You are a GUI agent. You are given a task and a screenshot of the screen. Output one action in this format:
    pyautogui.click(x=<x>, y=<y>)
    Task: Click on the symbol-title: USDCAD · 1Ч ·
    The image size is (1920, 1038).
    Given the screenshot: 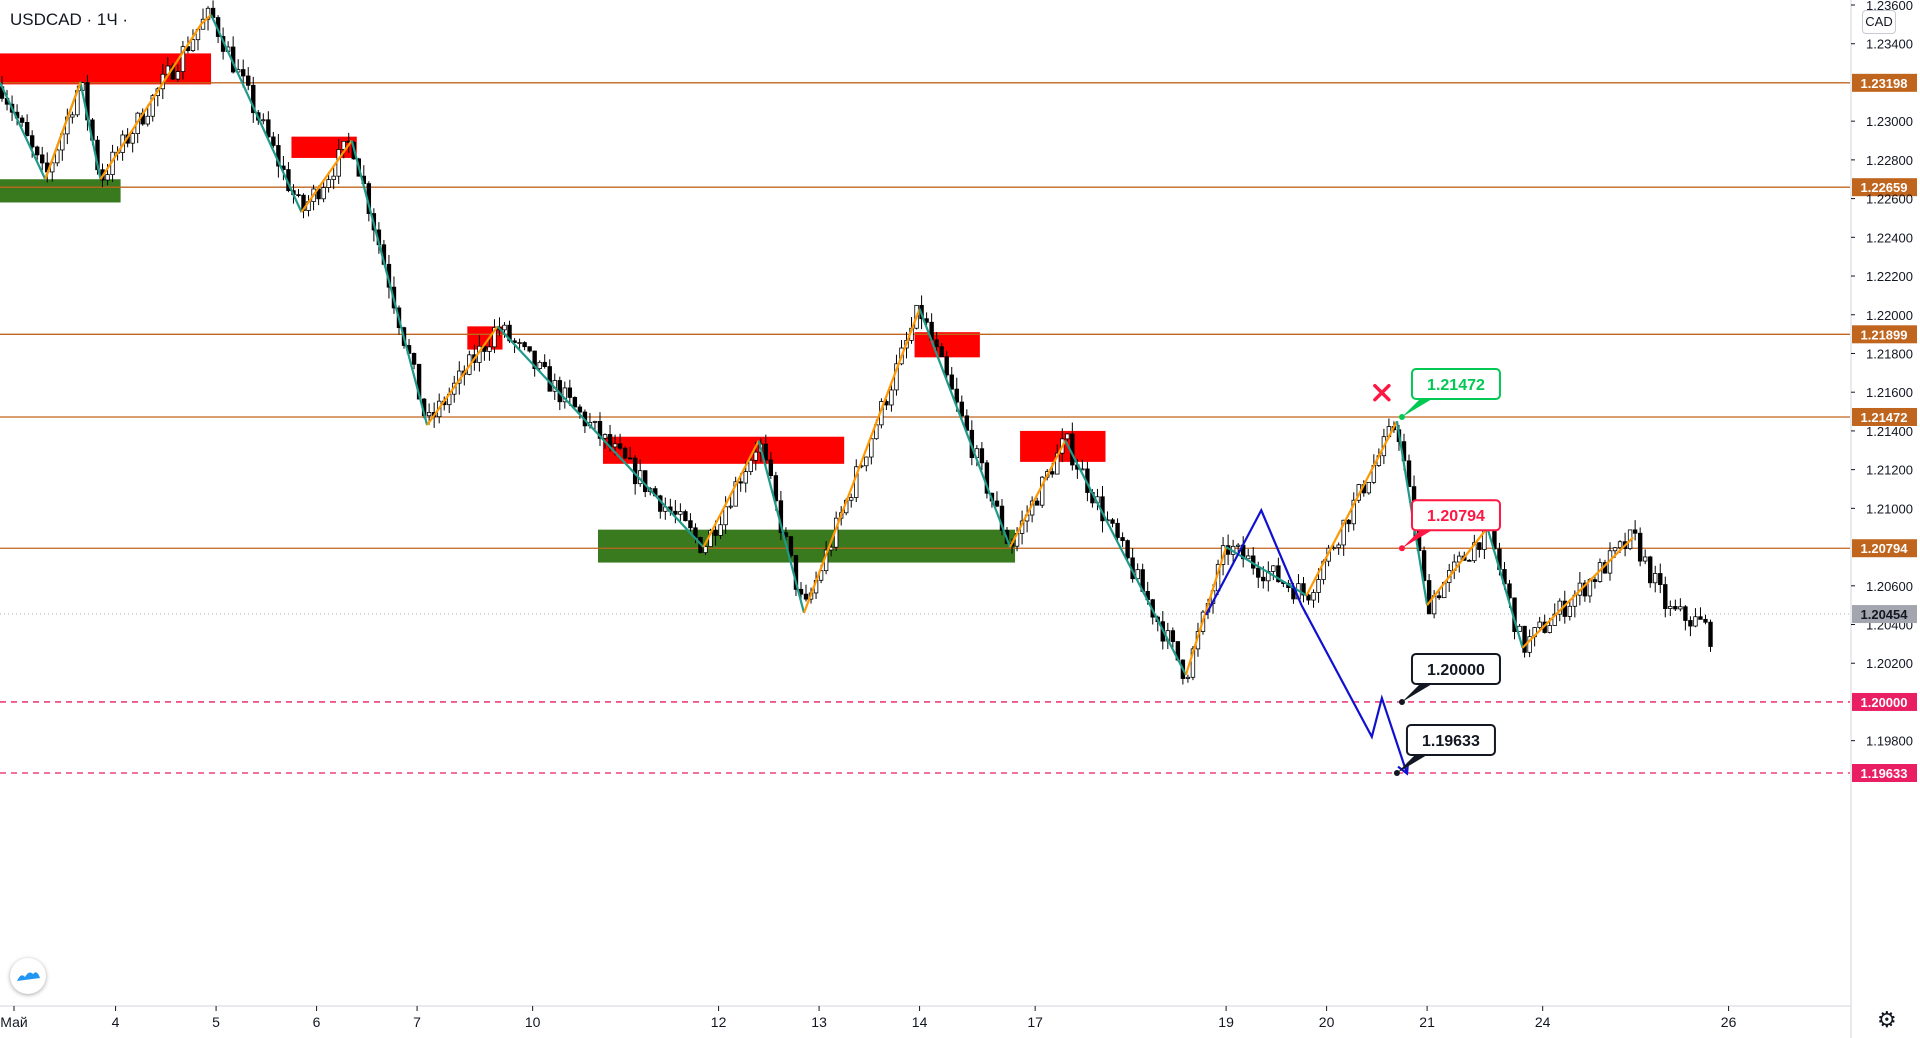 What is the action you would take?
    pyautogui.click(x=69, y=19)
    